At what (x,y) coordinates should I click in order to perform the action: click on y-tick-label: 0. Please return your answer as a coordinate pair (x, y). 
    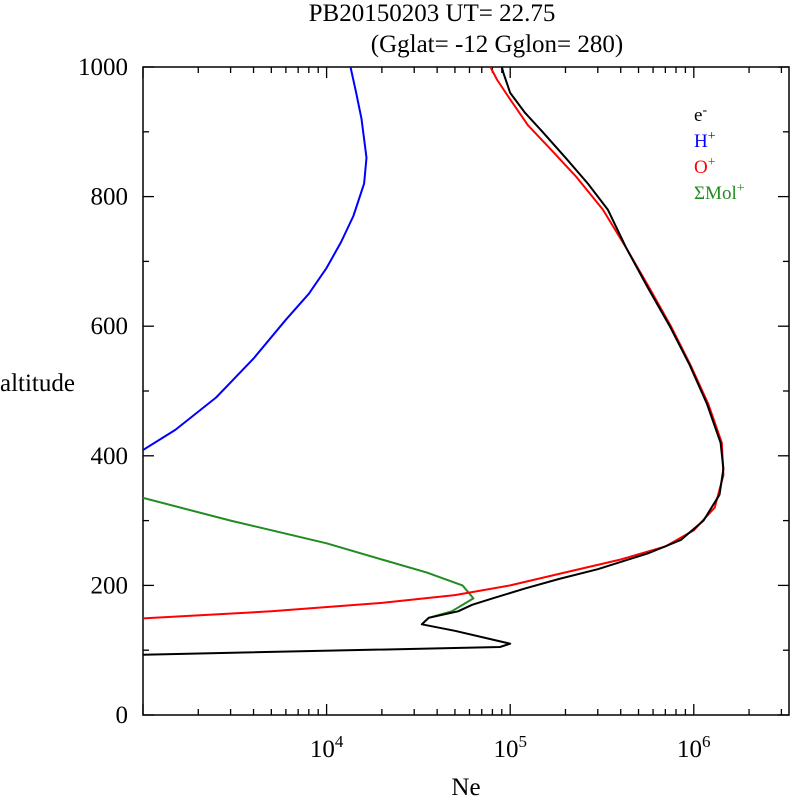
    Looking at the image, I should click on (122, 715).